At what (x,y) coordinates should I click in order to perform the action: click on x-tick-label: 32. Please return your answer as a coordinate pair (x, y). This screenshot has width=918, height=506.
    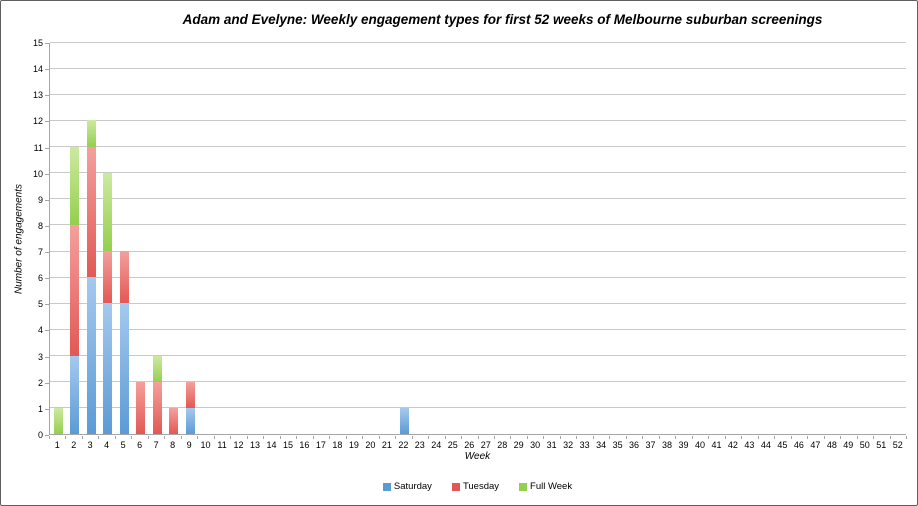
    Looking at the image, I should click on (568, 445).